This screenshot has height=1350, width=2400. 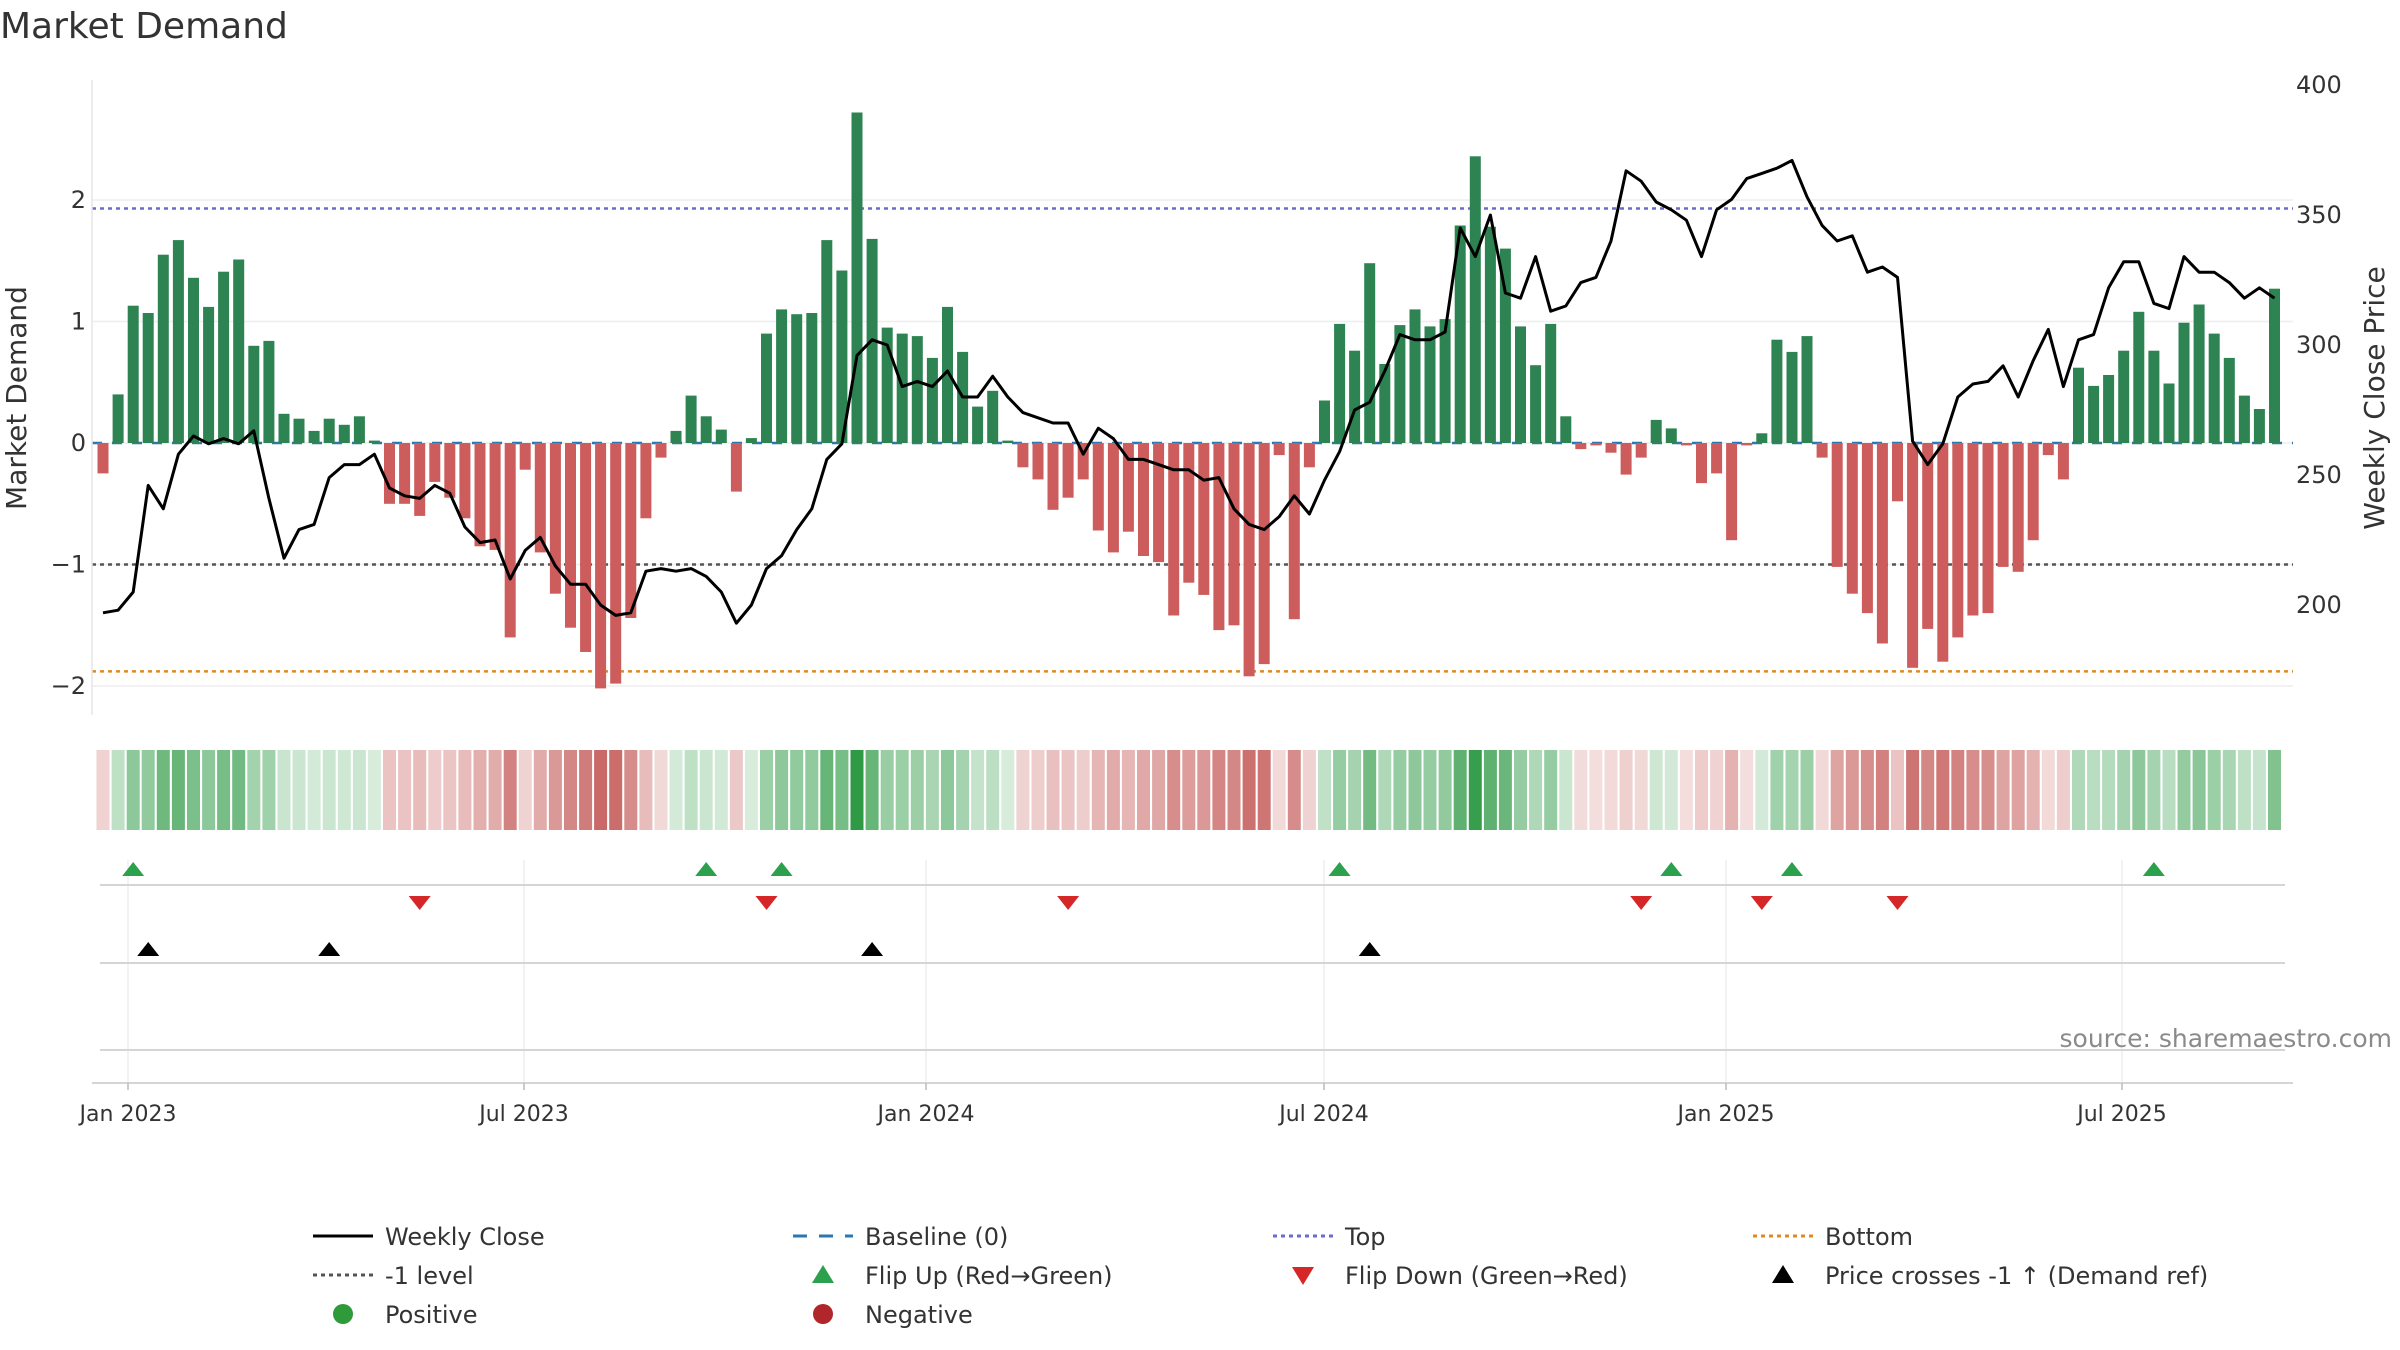 I want to click on right-axis-label: Weekly Close Price, so click(x=2374, y=397).